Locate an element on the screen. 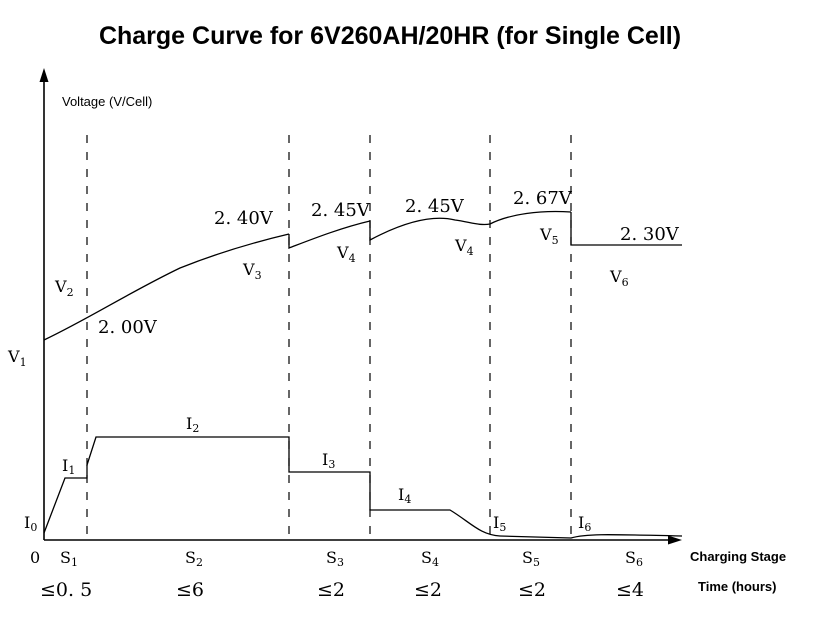 This screenshot has height=625, width=815. voltage-marker-v5: V5 is located at coordinates (549, 236).